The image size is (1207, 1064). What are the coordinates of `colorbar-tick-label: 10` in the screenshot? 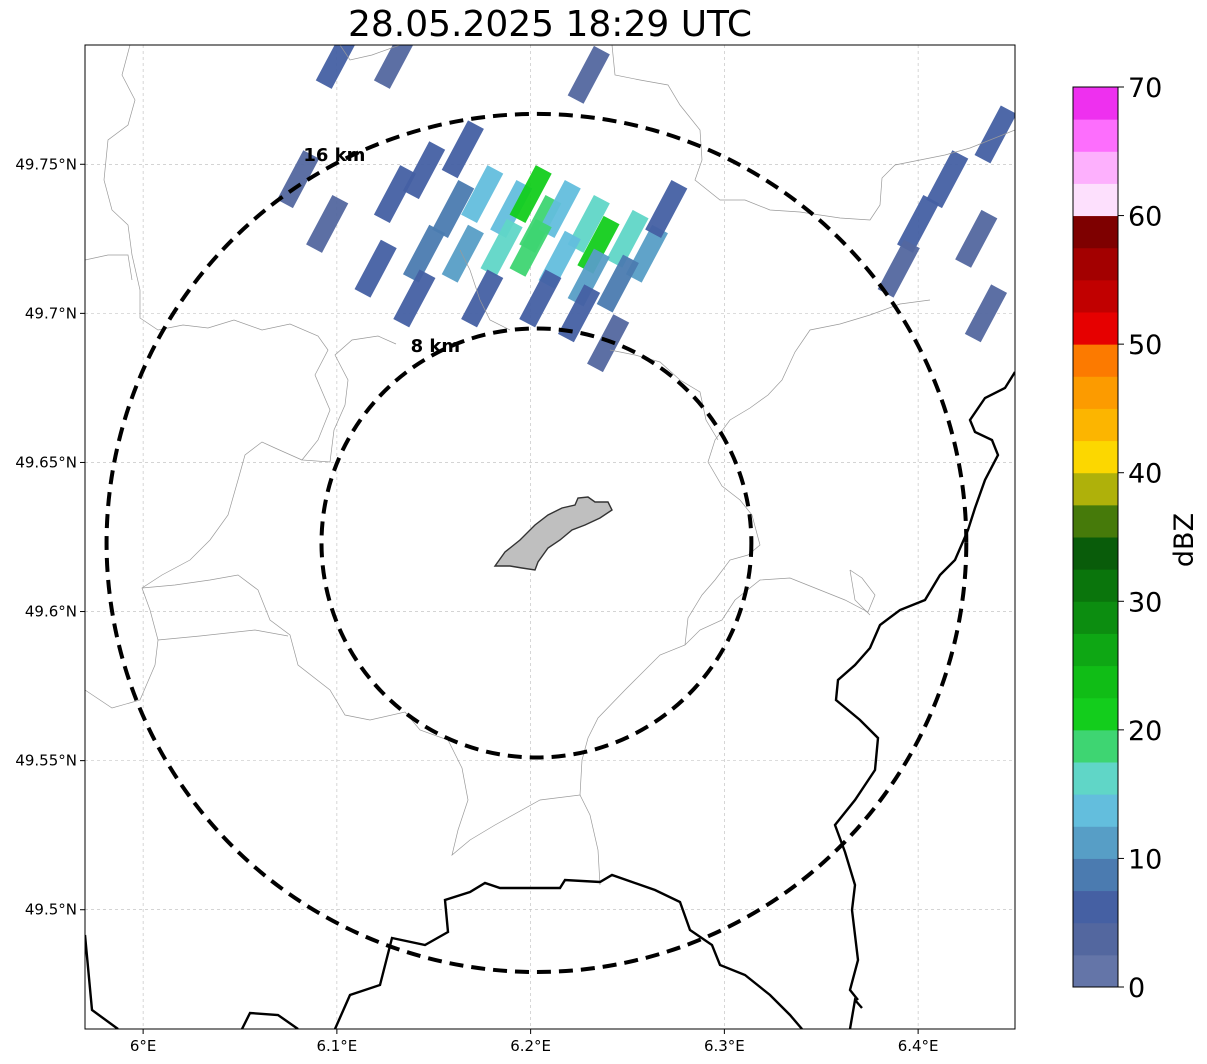 It's located at (1145, 859).